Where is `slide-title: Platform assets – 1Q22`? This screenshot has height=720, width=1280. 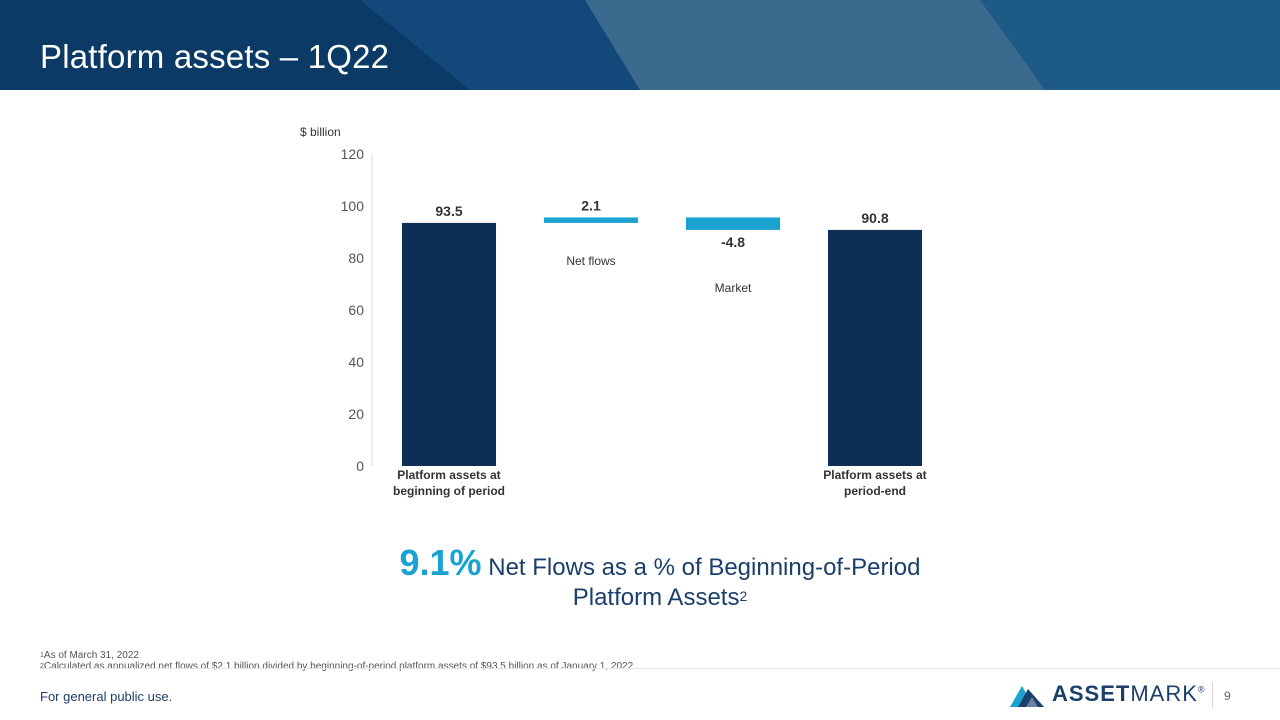 slide-title: Platform assets – 1Q22 is located at coordinates (215, 56).